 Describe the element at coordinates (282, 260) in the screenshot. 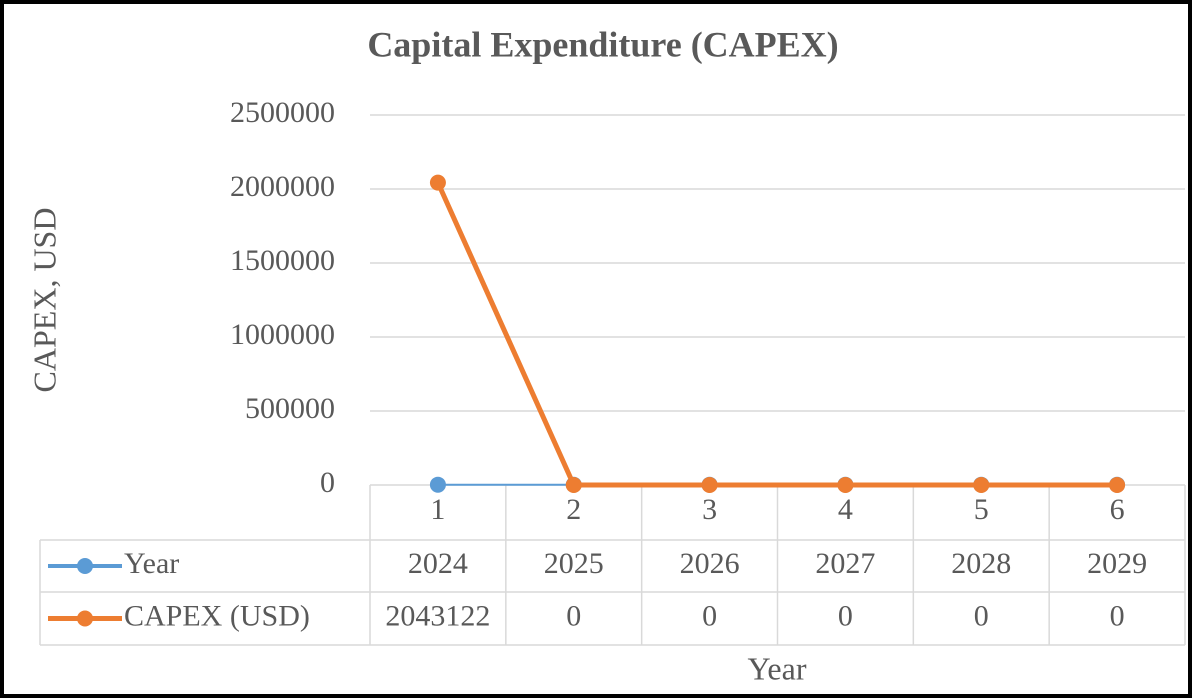

I see `y-tick-label: 1500000` at that location.